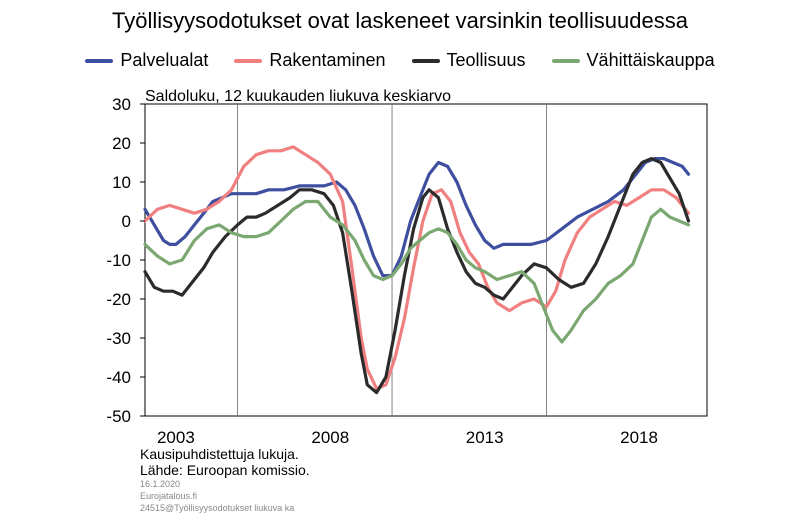 This screenshot has width=800, height=524. What do you see at coordinates (219, 454) in the screenshot?
I see `footnote-seasonal: Kausipuhdistettuja lukuja.` at bounding box center [219, 454].